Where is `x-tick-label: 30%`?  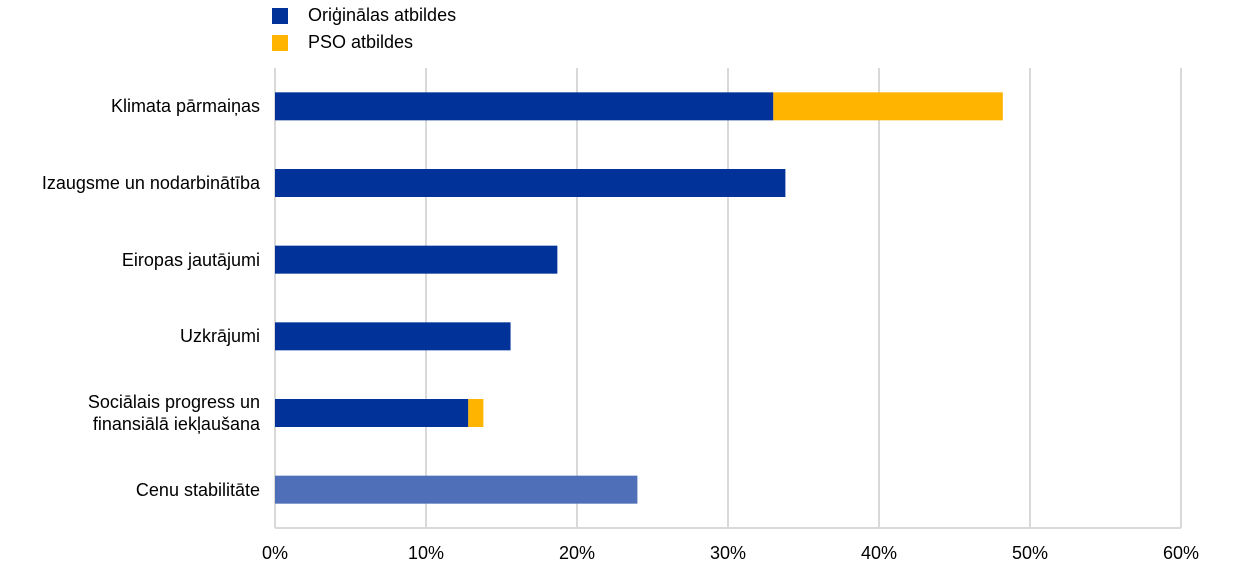
x-tick-label: 30% is located at coordinates (728, 553).